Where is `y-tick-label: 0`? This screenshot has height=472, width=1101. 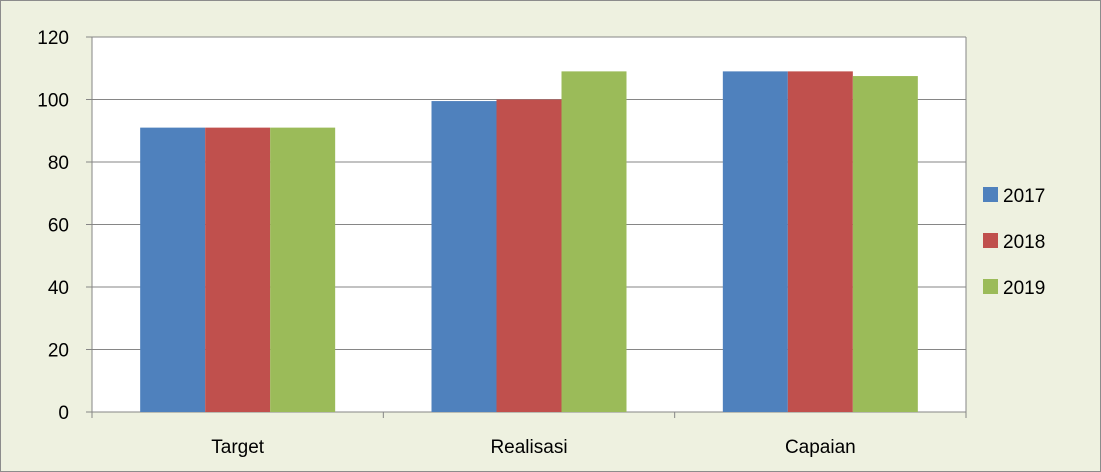
y-tick-label: 0 is located at coordinates (63, 413).